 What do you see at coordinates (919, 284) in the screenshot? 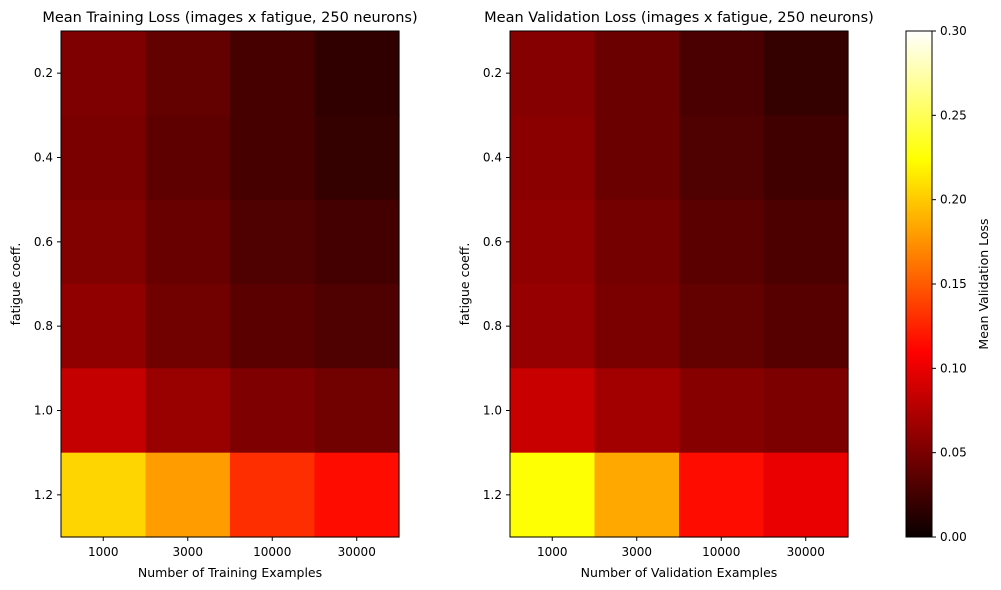
I see `colorbar-gradient` at bounding box center [919, 284].